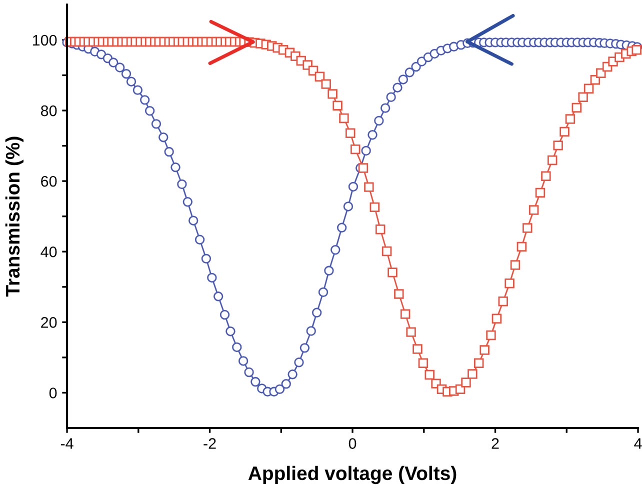  What do you see at coordinates (48, 110) in the screenshot?
I see `y-tick-label: 80` at bounding box center [48, 110].